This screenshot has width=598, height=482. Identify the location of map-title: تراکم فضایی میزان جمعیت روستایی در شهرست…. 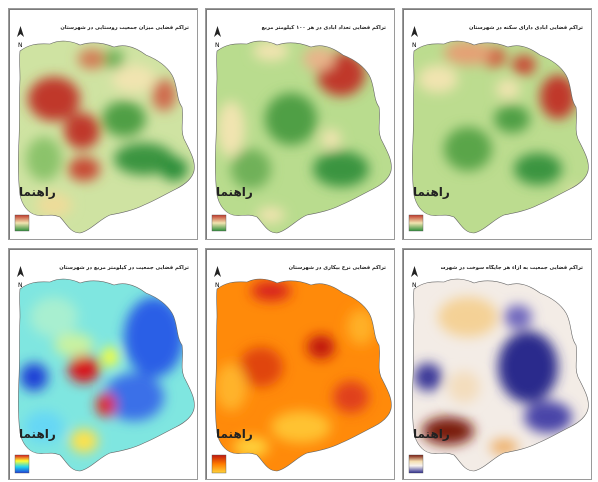
(124, 28).